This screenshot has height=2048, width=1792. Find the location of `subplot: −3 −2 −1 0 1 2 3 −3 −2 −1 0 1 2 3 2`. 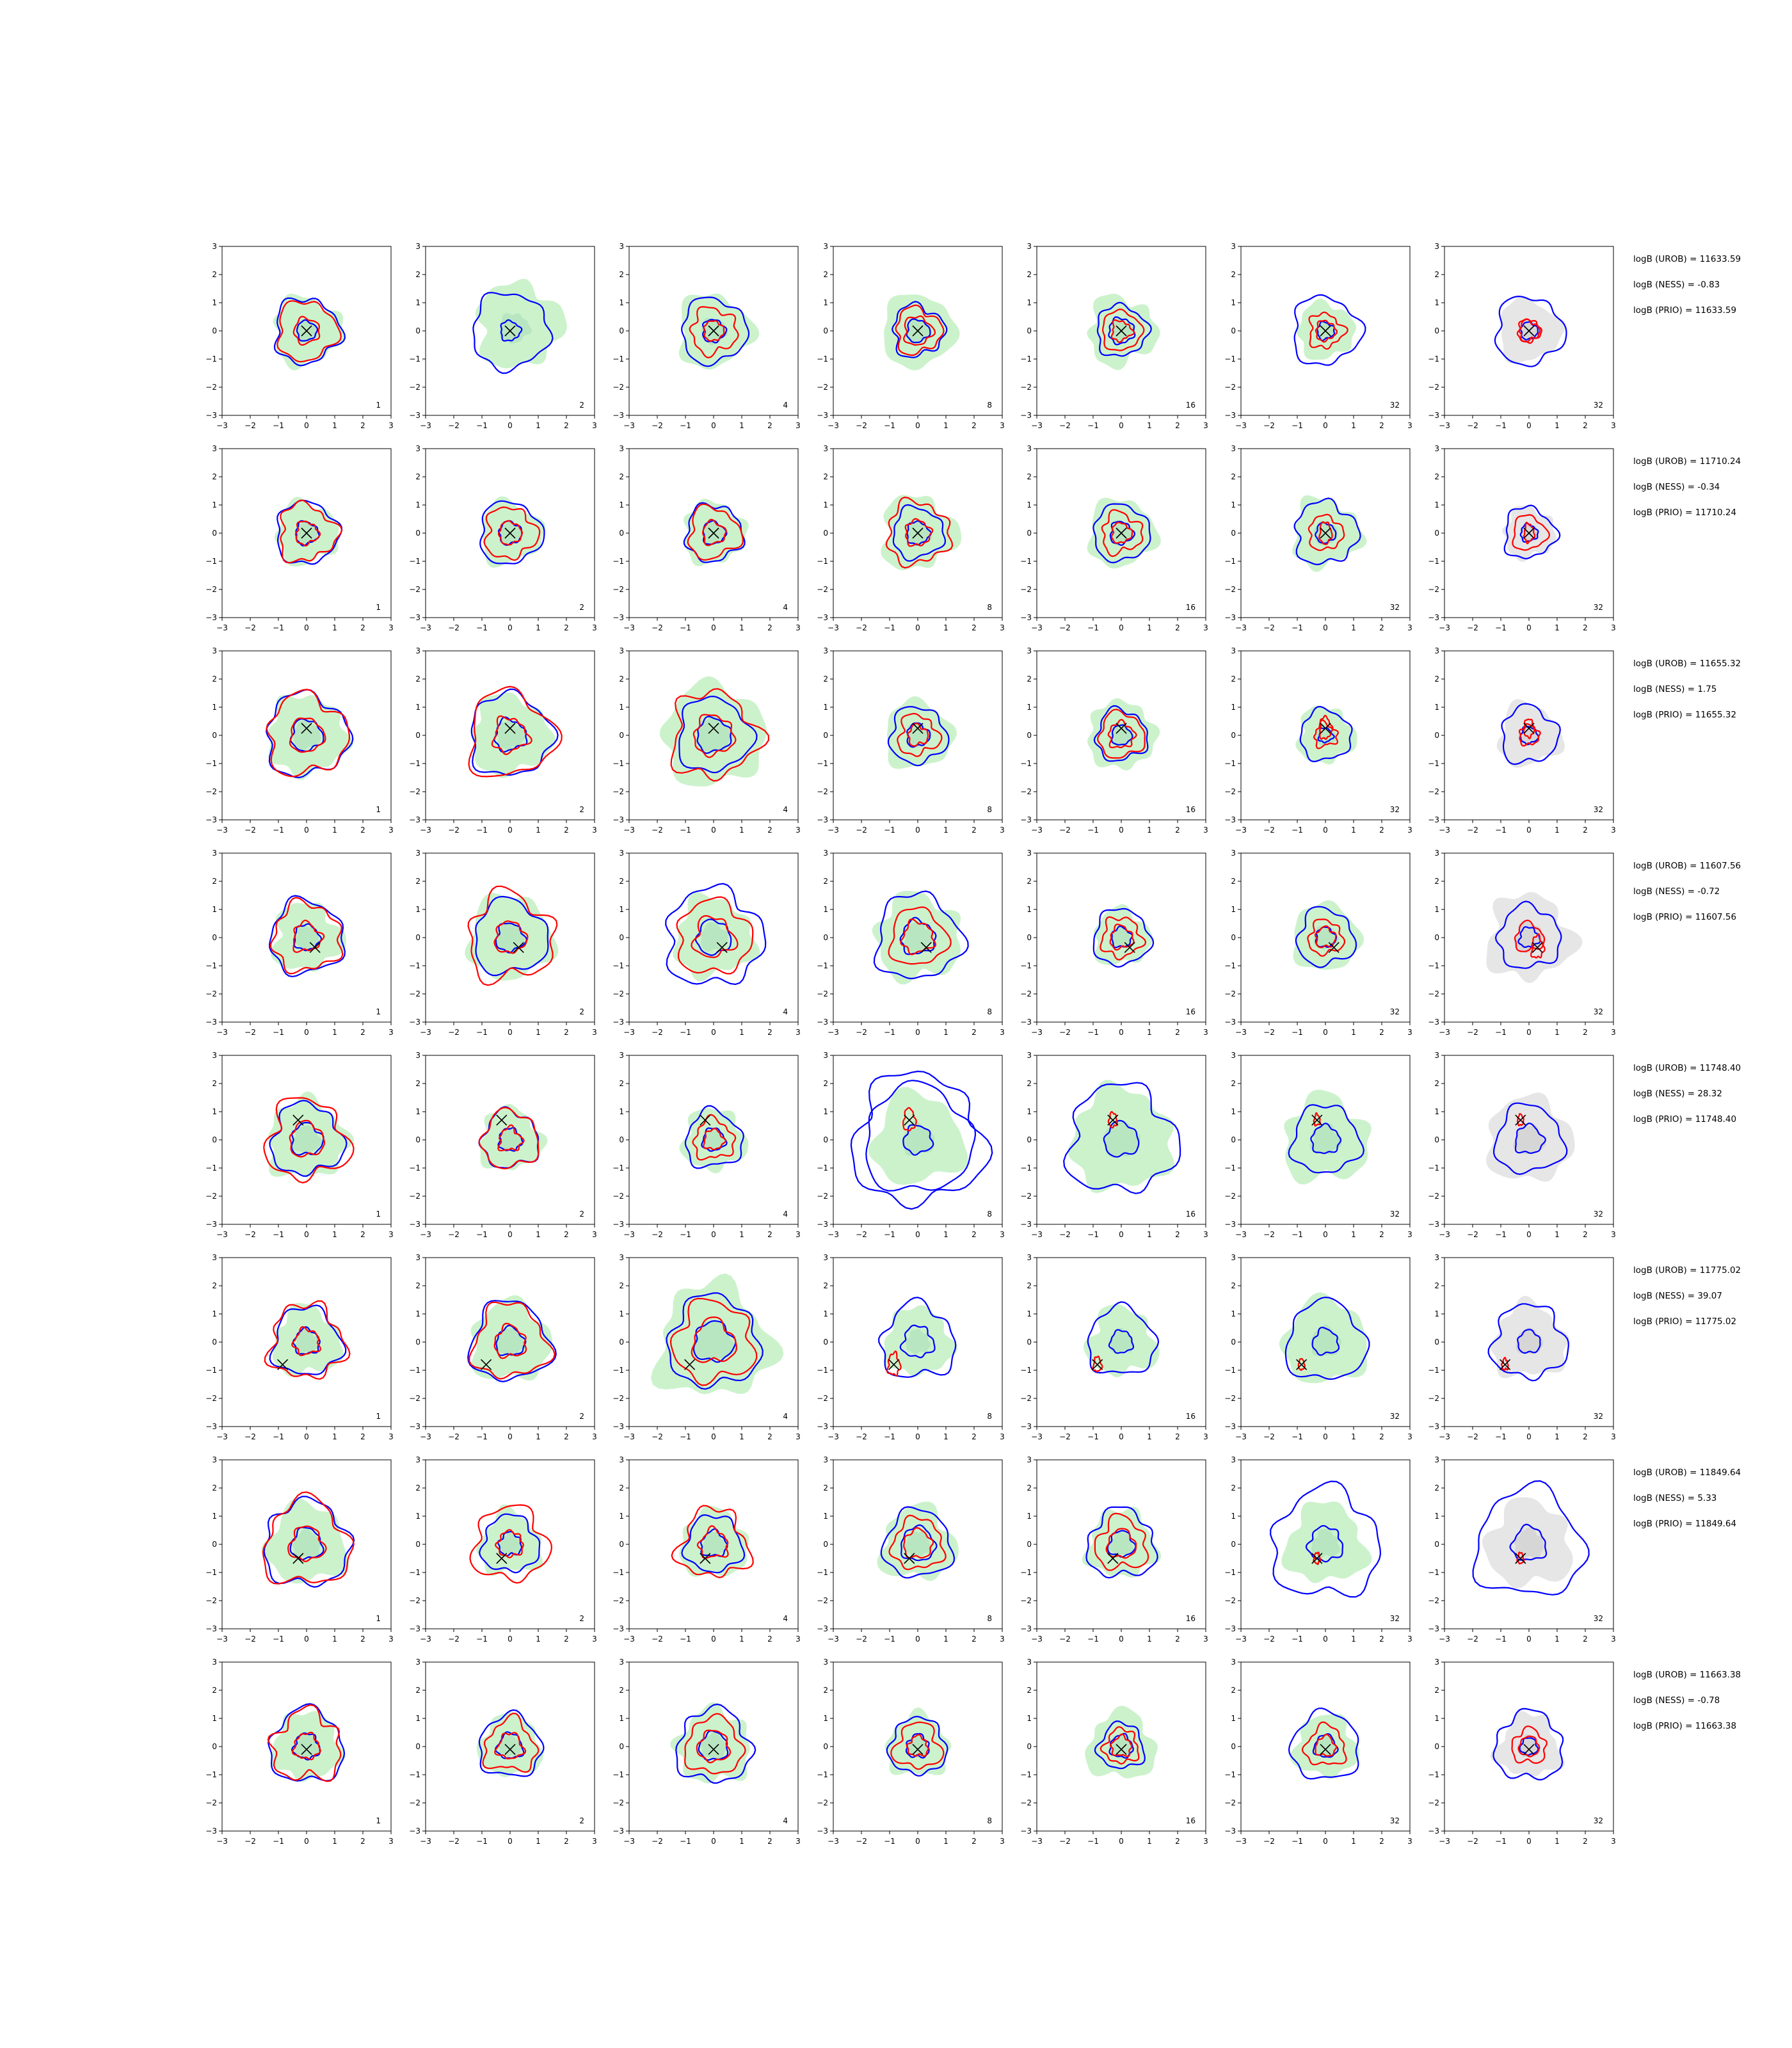

subplot: −3 −2 −1 0 1 2 3 −3 −2 −1 0 1 2 3 2 is located at coordinates (503, 1347).